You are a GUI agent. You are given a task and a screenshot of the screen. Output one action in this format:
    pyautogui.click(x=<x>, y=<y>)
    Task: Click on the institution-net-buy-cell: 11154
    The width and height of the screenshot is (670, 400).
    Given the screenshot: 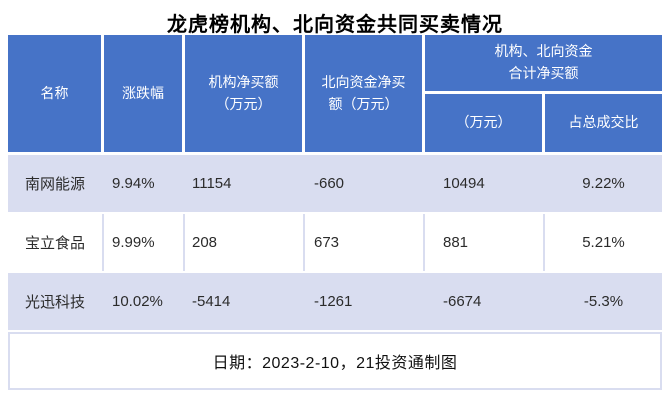 What is the action you would take?
    pyautogui.click(x=245, y=183)
    